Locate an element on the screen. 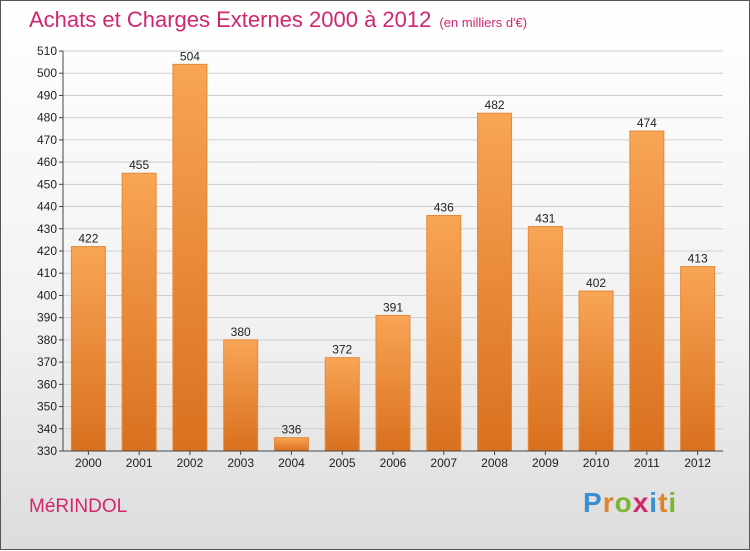 Image resolution: width=750 pixels, height=551 pixels. x-tick-label: 2002 is located at coordinates (190, 463).